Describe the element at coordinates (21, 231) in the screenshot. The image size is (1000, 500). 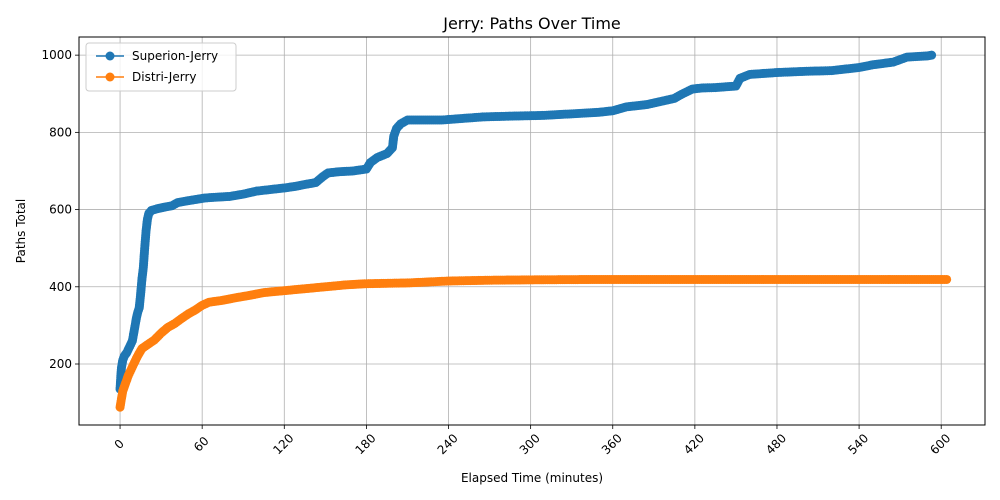
I see `y-axis-title: Paths Total` at that location.